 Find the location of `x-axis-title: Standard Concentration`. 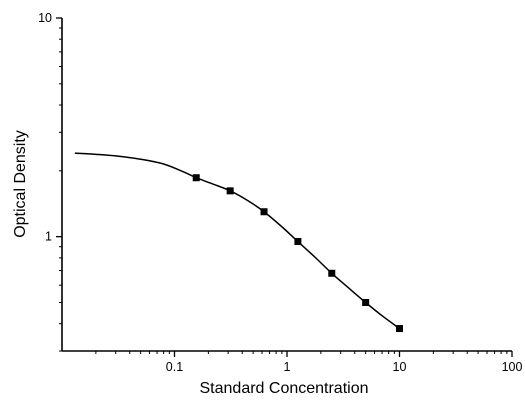

x-axis-title: Standard Concentration is located at coordinates (284, 388).